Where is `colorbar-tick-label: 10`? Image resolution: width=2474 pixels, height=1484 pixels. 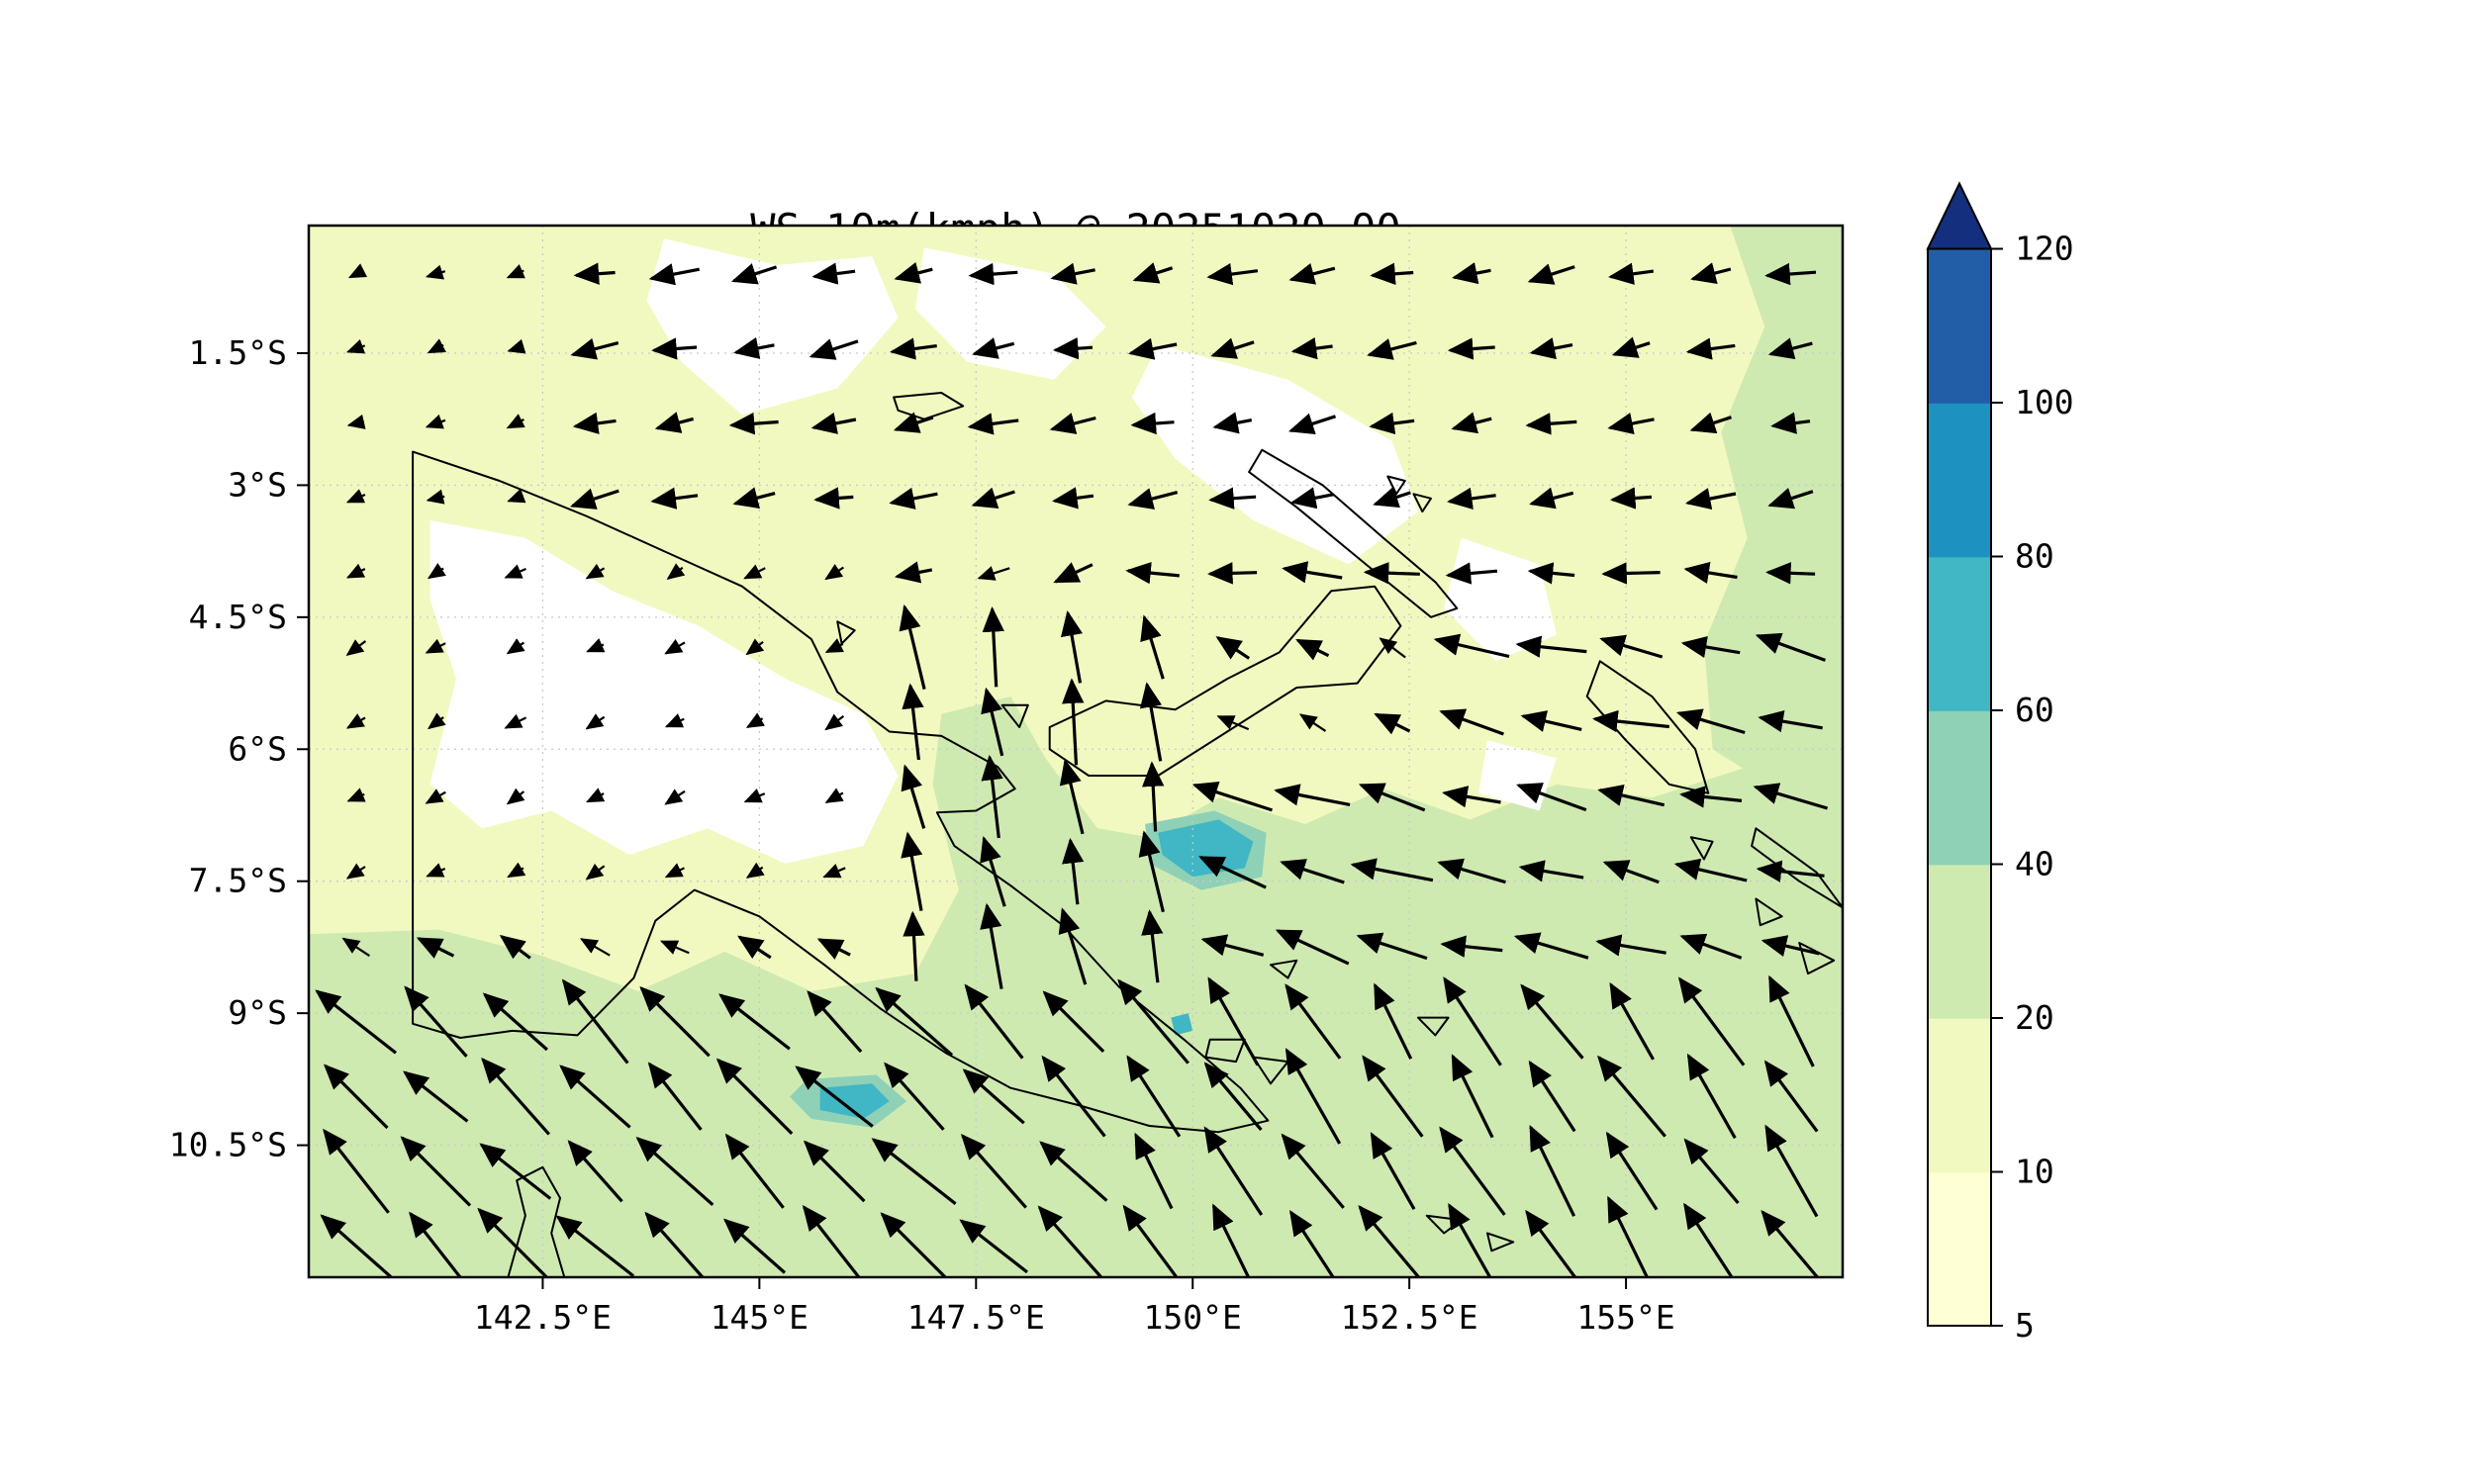 colorbar-tick-label: 10 is located at coordinates (2035, 1172).